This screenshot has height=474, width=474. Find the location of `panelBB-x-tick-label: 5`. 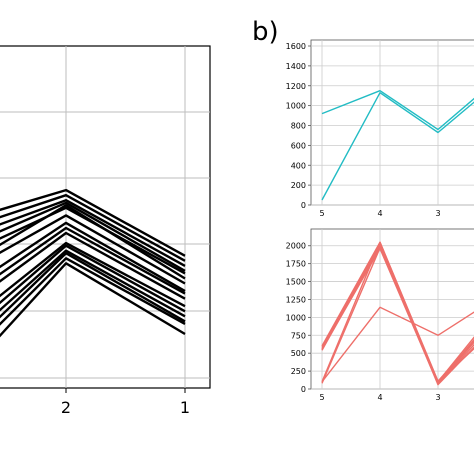

panelBB-x-tick-label: 5 is located at coordinates (321, 397).